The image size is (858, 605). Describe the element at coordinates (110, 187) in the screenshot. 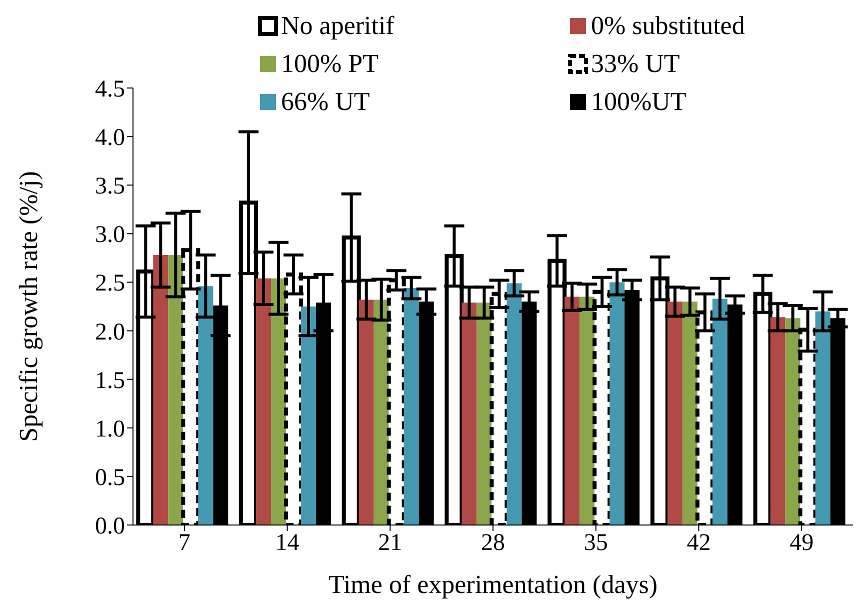

I see `y-tick-label: 3.5` at that location.